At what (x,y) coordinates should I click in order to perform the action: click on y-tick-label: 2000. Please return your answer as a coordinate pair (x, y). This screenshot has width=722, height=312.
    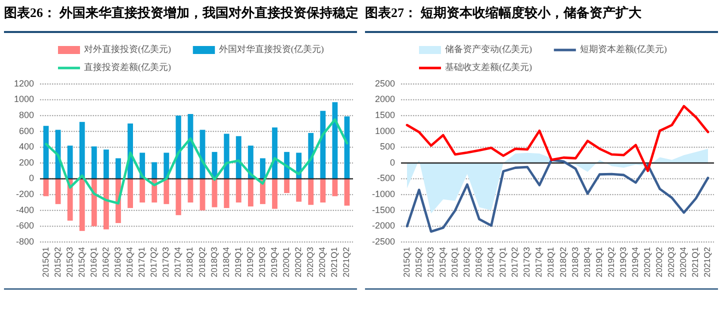
    Looking at the image, I should click on (384, 99).